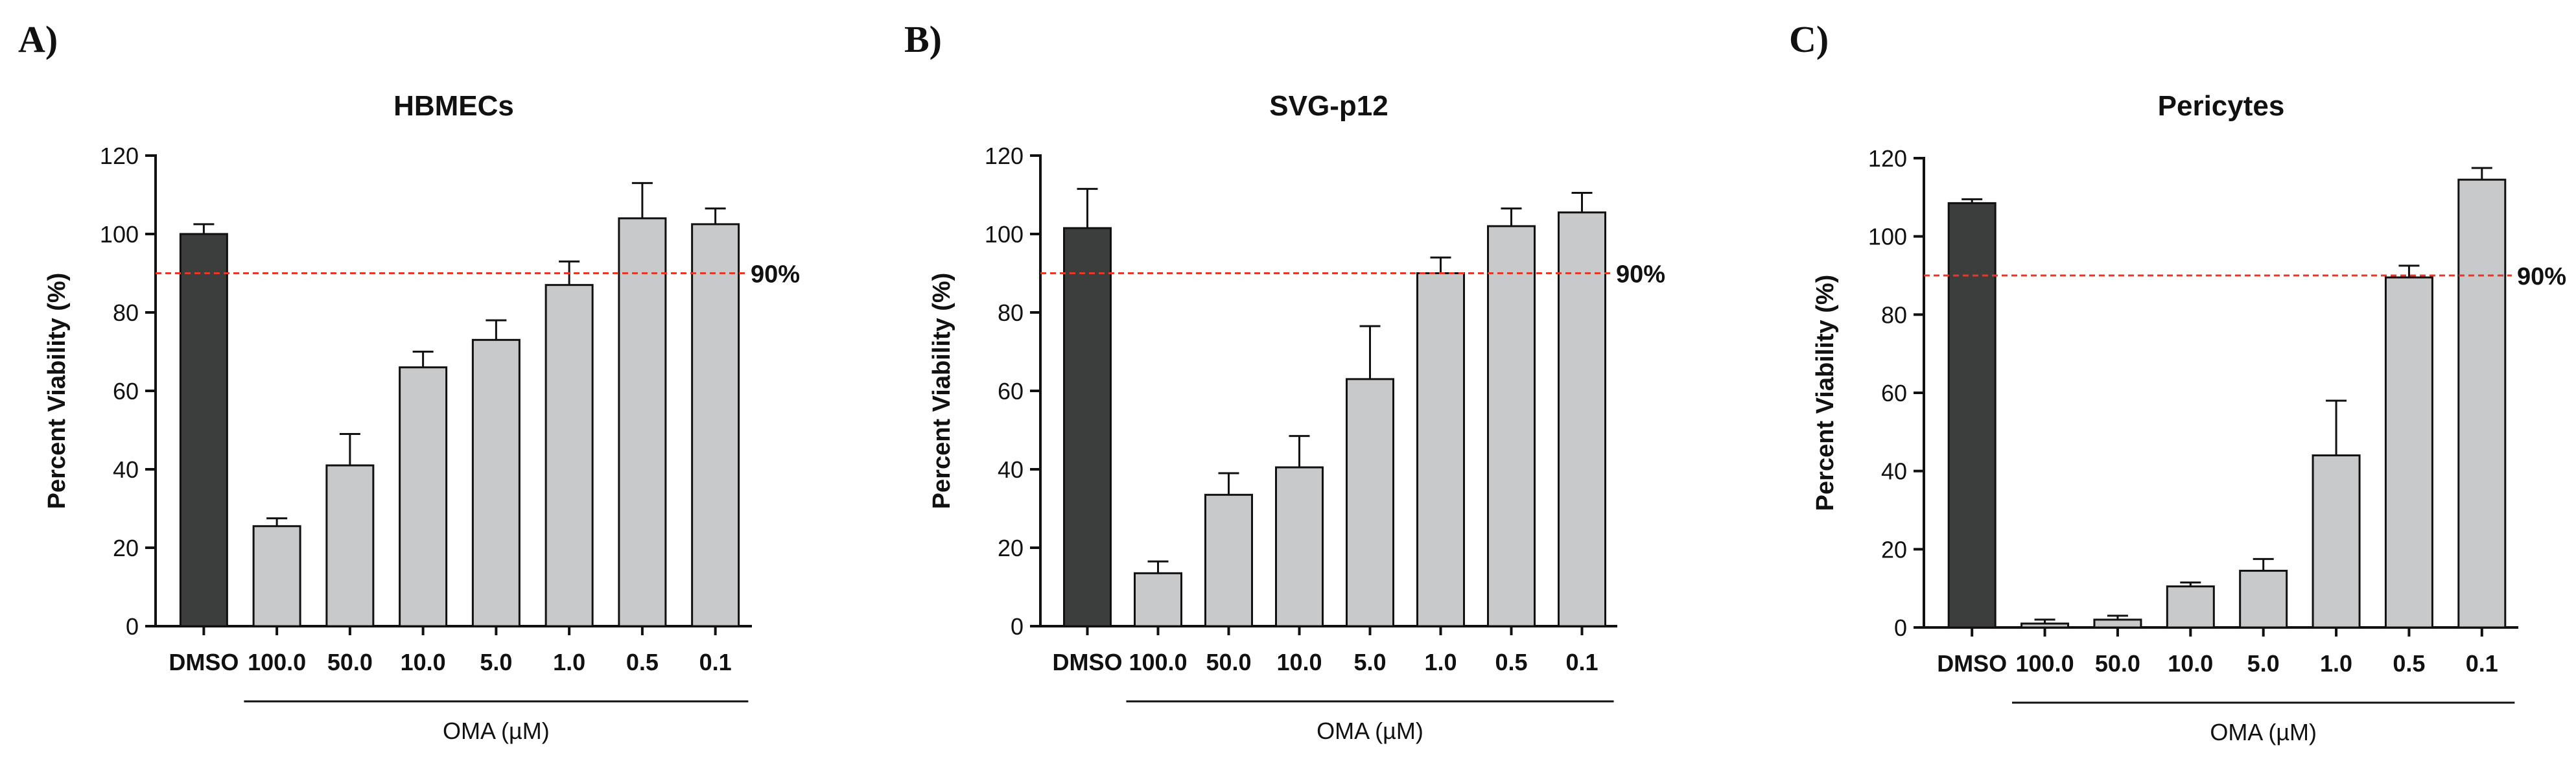 The width and height of the screenshot is (2576, 761). What do you see at coordinates (453, 106) in the screenshot?
I see `chart-title: HBMECs` at bounding box center [453, 106].